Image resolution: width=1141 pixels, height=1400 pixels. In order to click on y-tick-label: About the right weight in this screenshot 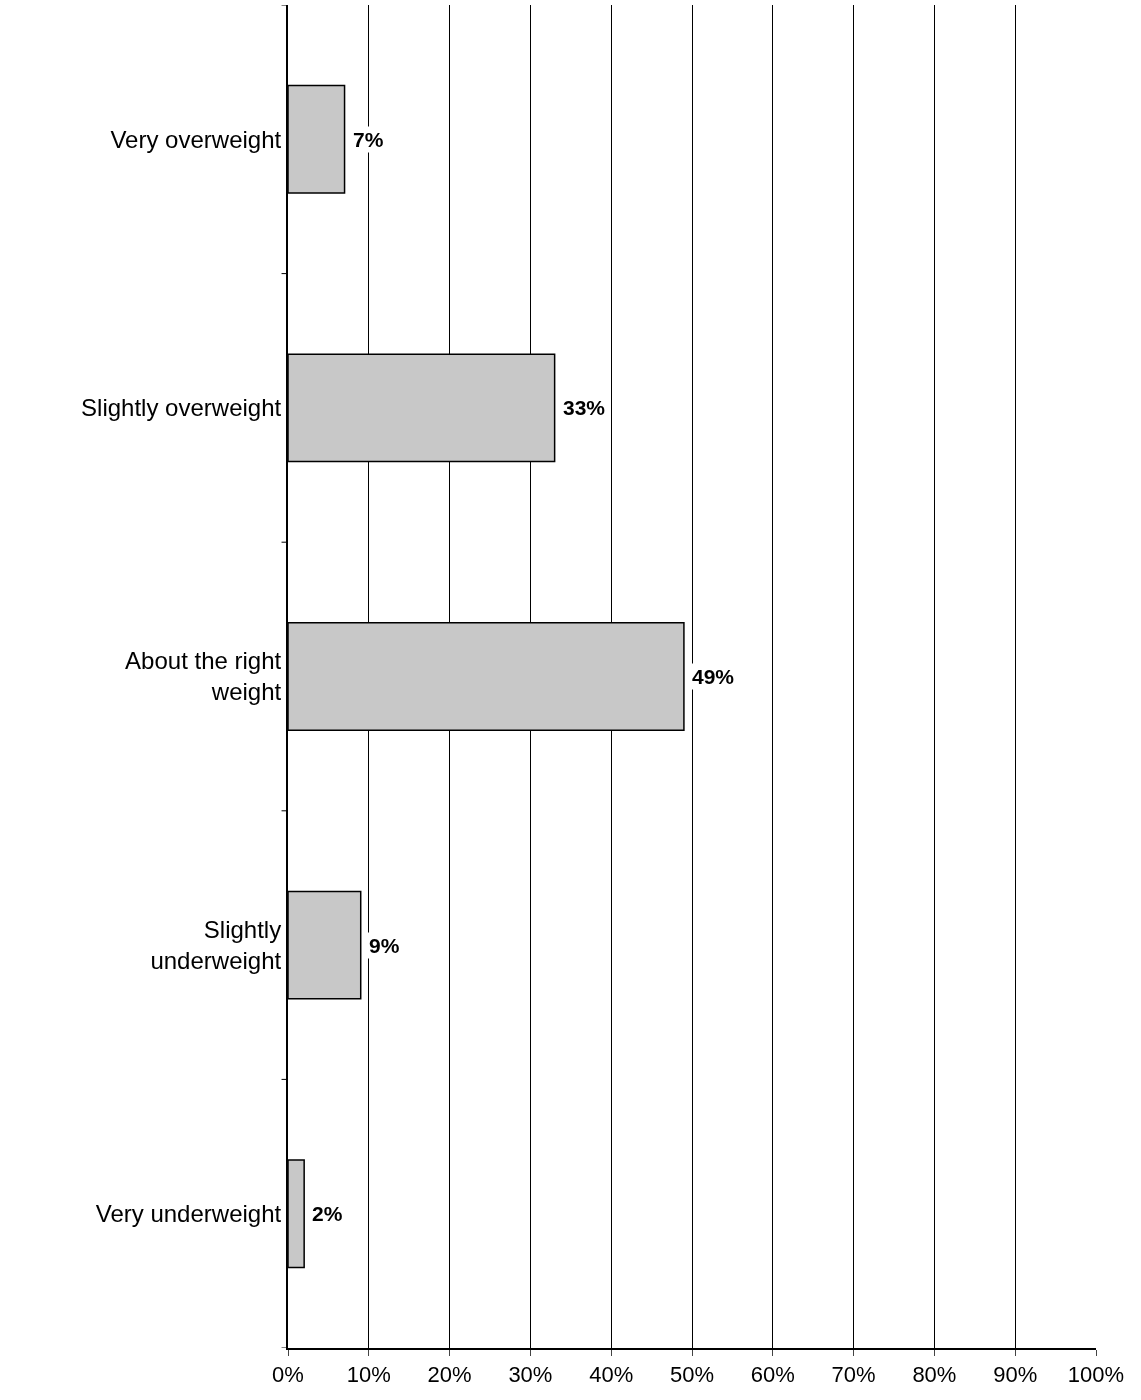, I will do `click(203, 676)`.